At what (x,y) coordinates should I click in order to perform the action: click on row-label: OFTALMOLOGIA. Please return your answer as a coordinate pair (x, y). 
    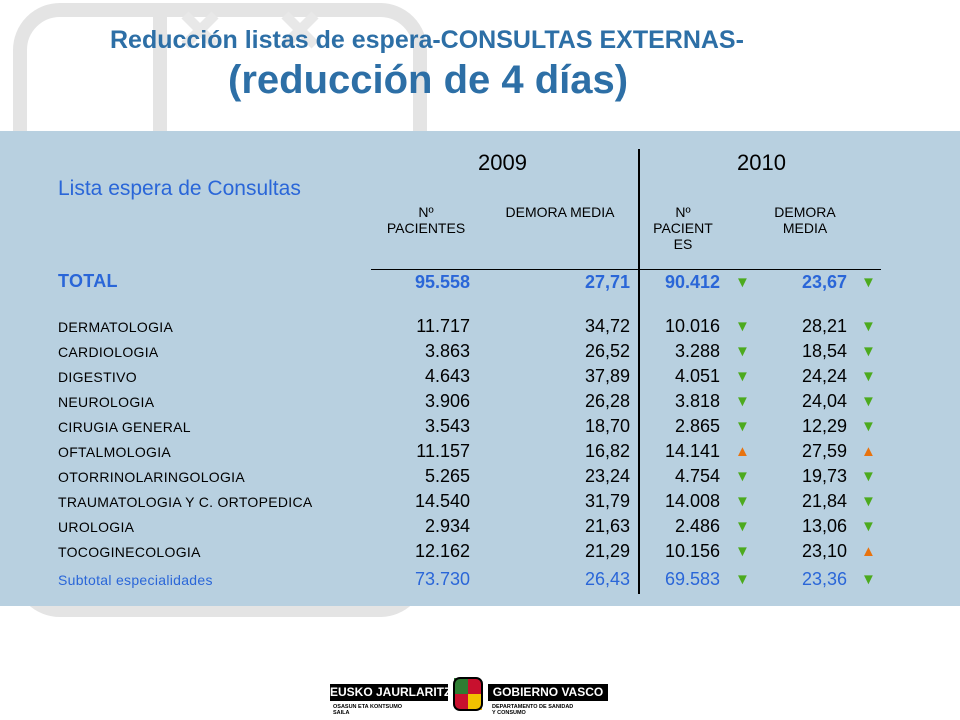
    Looking at the image, I should click on (115, 452).